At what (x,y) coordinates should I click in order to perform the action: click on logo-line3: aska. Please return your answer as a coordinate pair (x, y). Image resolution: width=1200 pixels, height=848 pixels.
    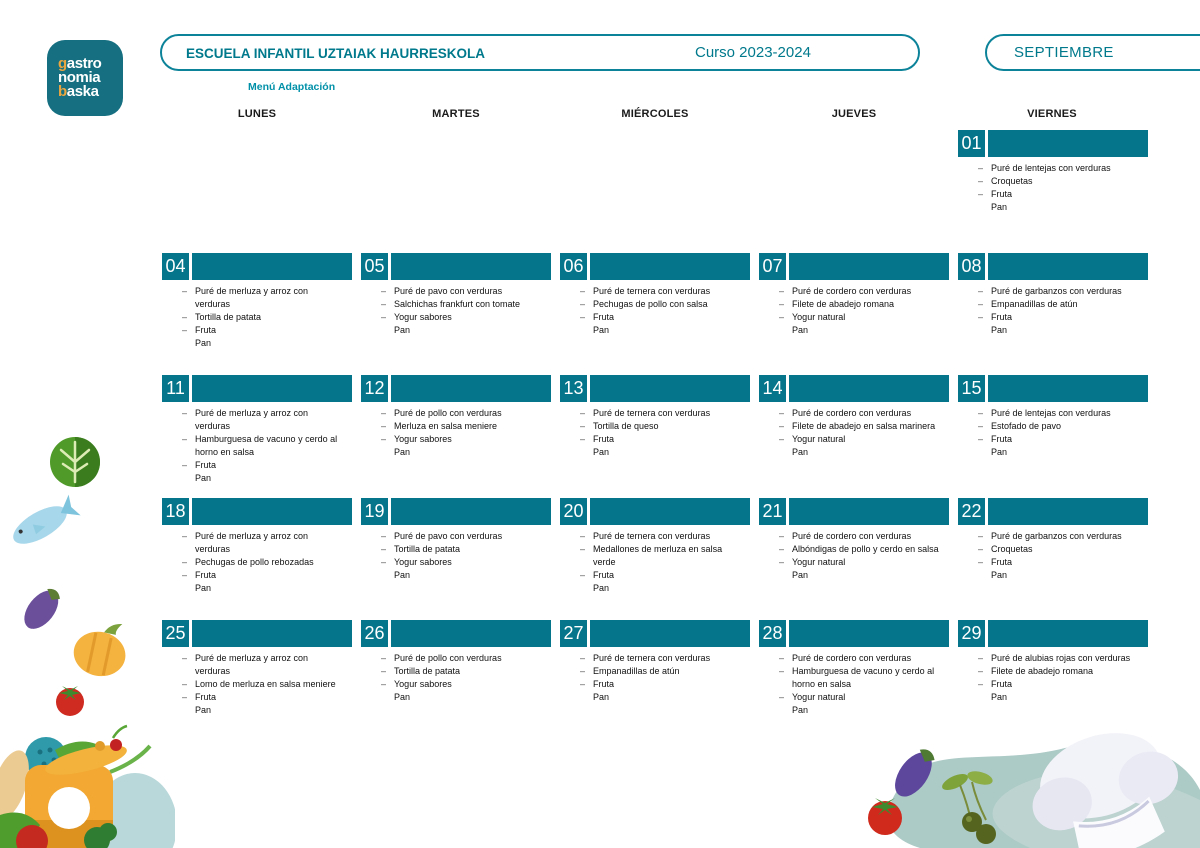
    Looking at the image, I should click on (82, 91).